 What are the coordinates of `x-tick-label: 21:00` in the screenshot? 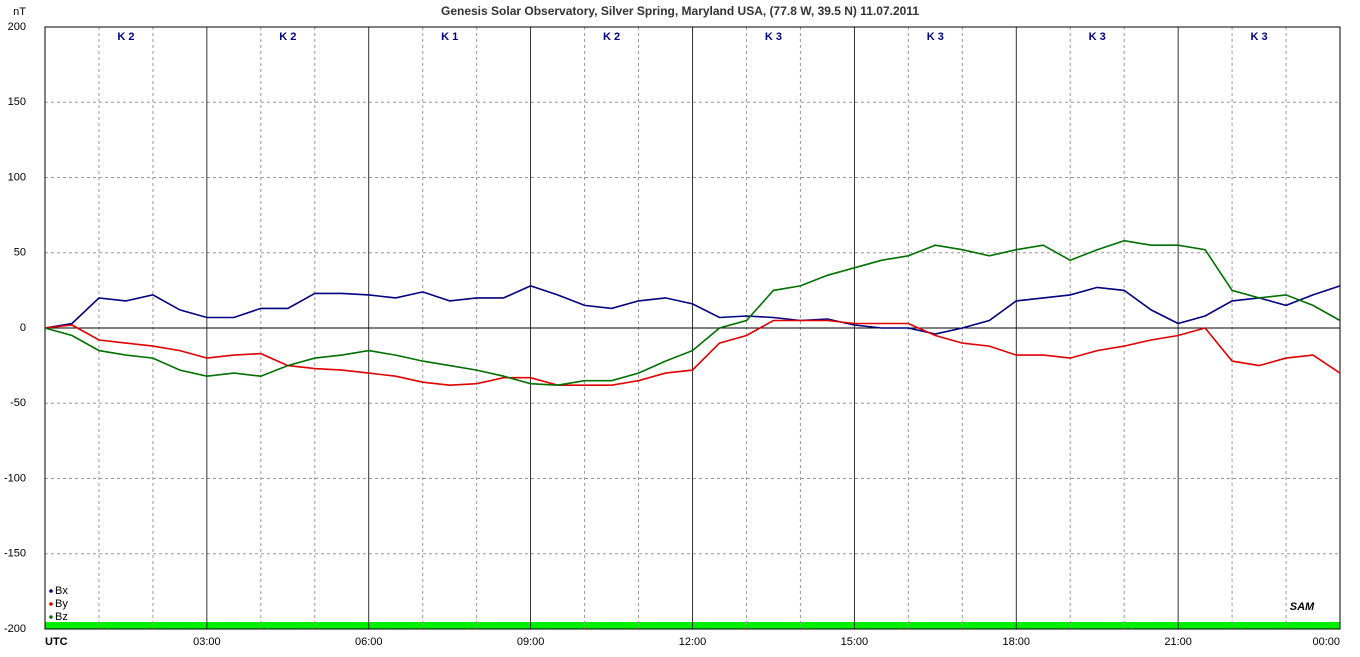 It's located at (1178, 642).